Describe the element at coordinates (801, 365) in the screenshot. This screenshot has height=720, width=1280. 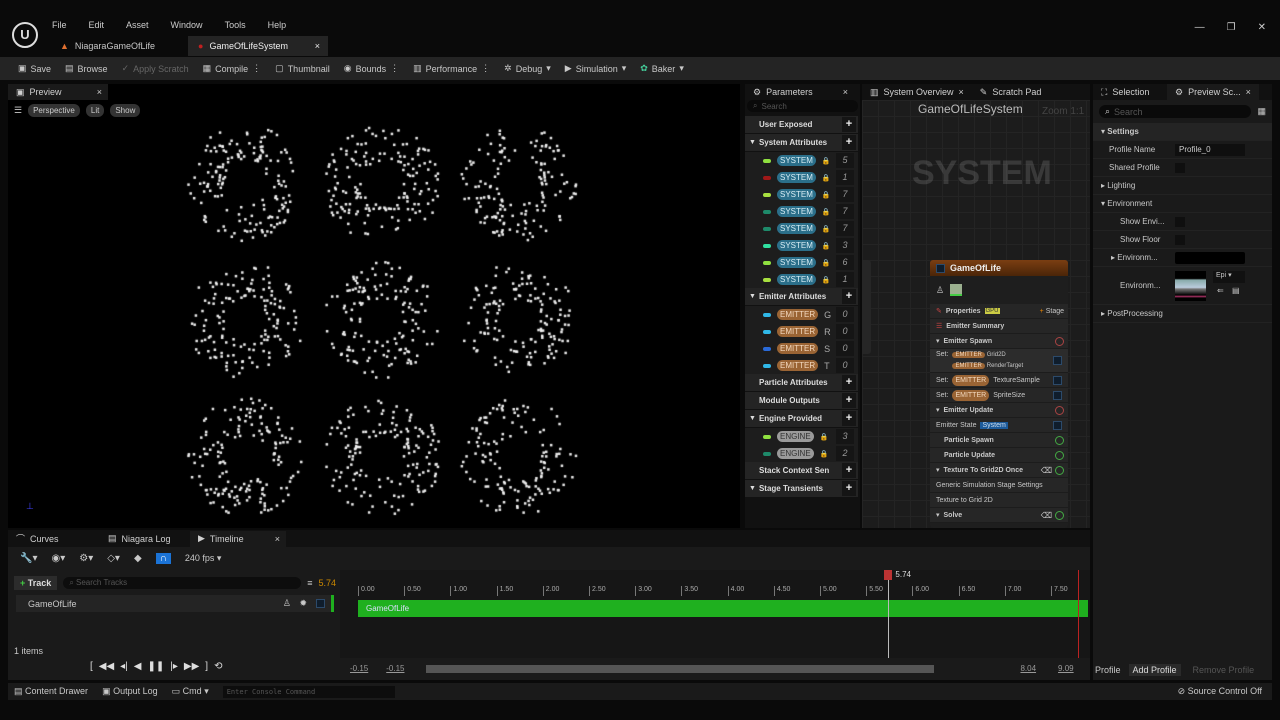
I see `parameter-item: EMITTER T 0` at that location.